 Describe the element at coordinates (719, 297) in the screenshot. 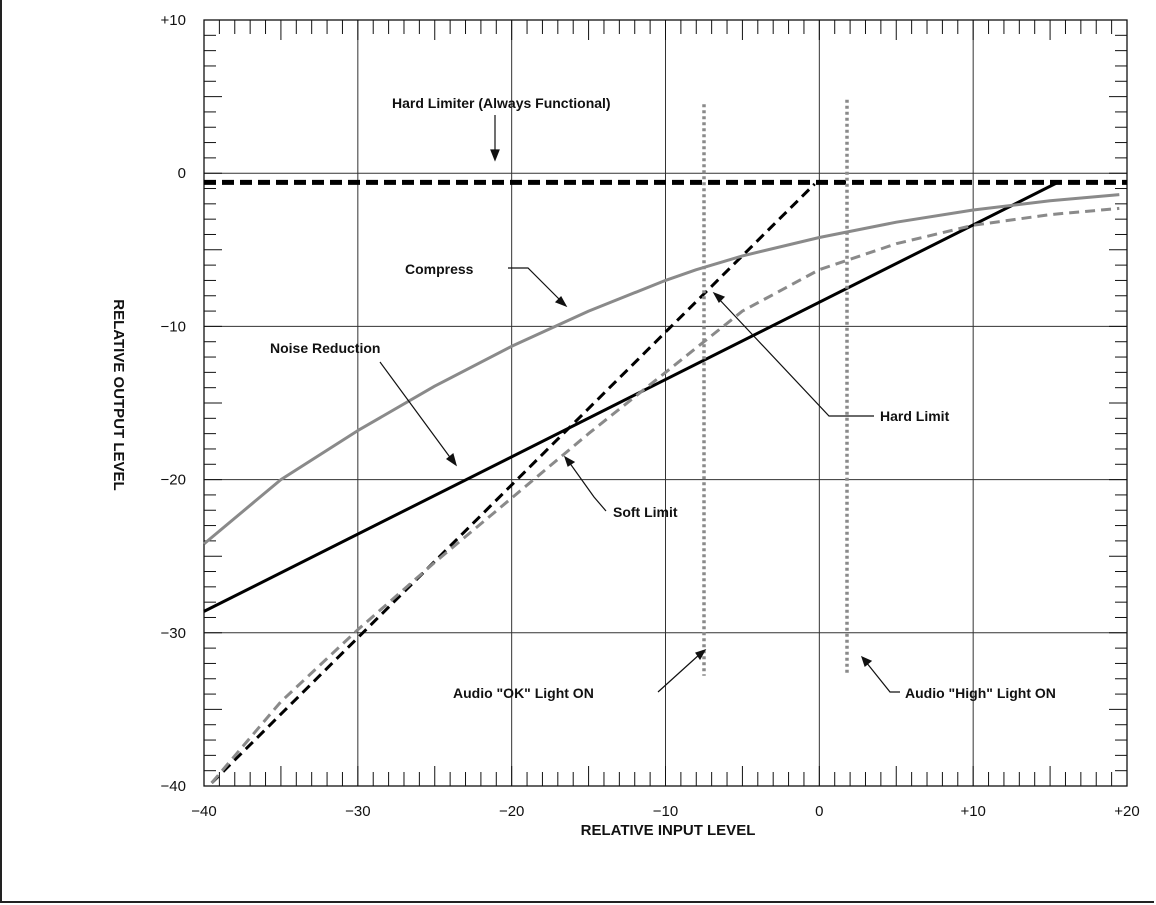

I see `arrowhead-hard-limit` at that location.